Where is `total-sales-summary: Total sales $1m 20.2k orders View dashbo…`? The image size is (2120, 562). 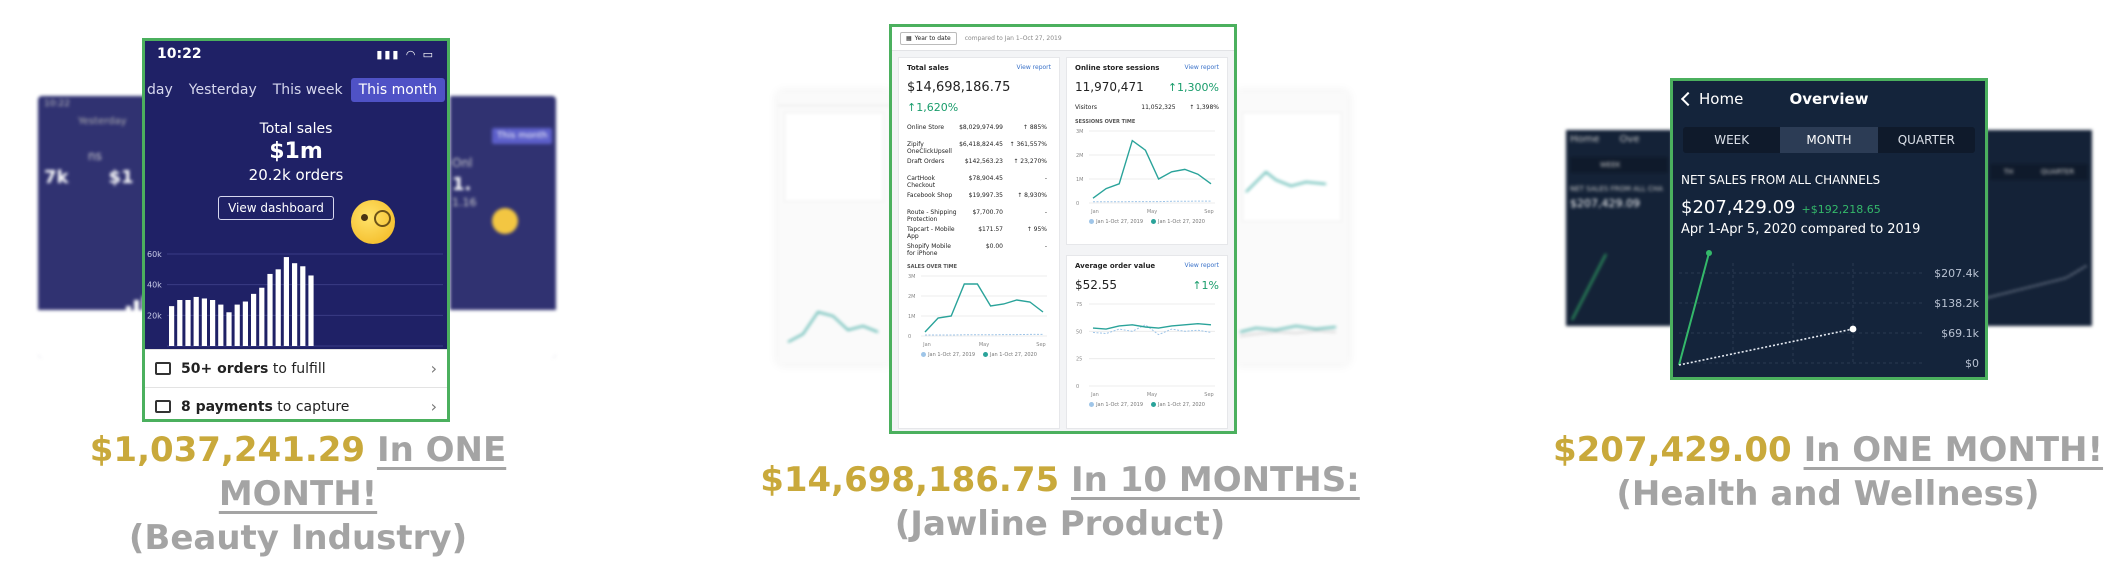
total-sales-summary: Total sales $1m 20.2k orders View dashbo… is located at coordinates (296, 170).